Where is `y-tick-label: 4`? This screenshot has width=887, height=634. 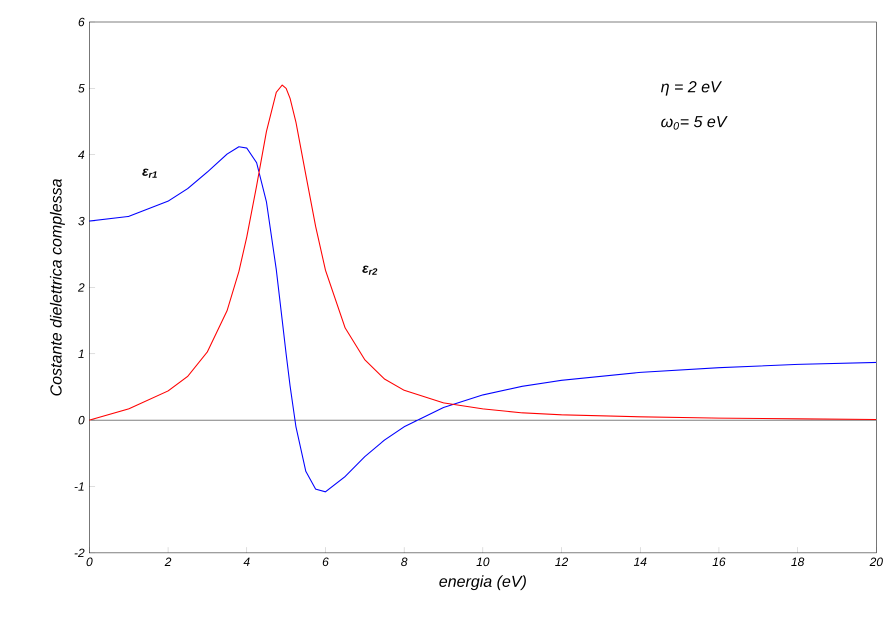
y-tick-label: 4 is located at coordinates (81, 154).